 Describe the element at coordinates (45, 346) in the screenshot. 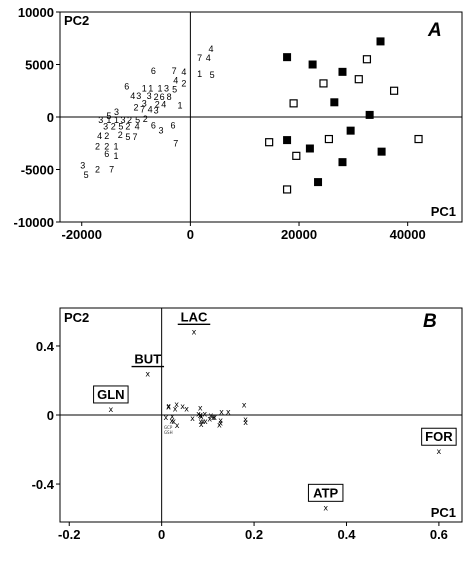

I see `panel-b-y-tick-label: 0.4` at that location.